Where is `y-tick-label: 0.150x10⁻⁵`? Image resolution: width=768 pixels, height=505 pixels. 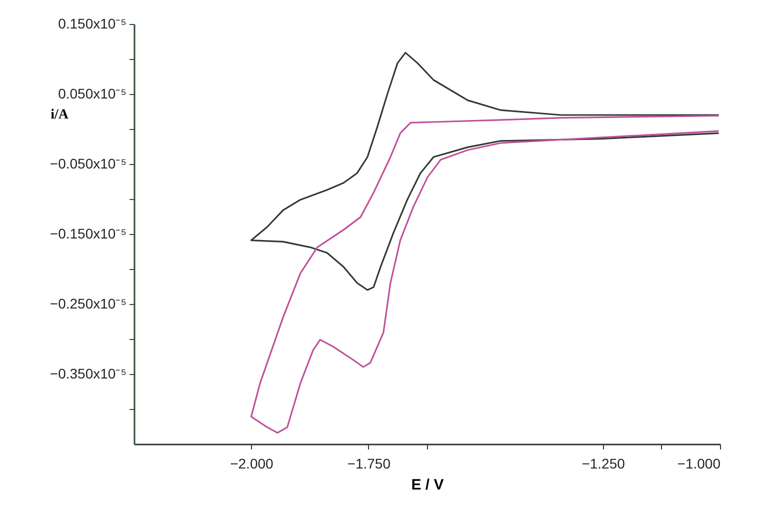
y-tick-label: 0.150x10⁻⁵ is located at coordinates (92, 24).